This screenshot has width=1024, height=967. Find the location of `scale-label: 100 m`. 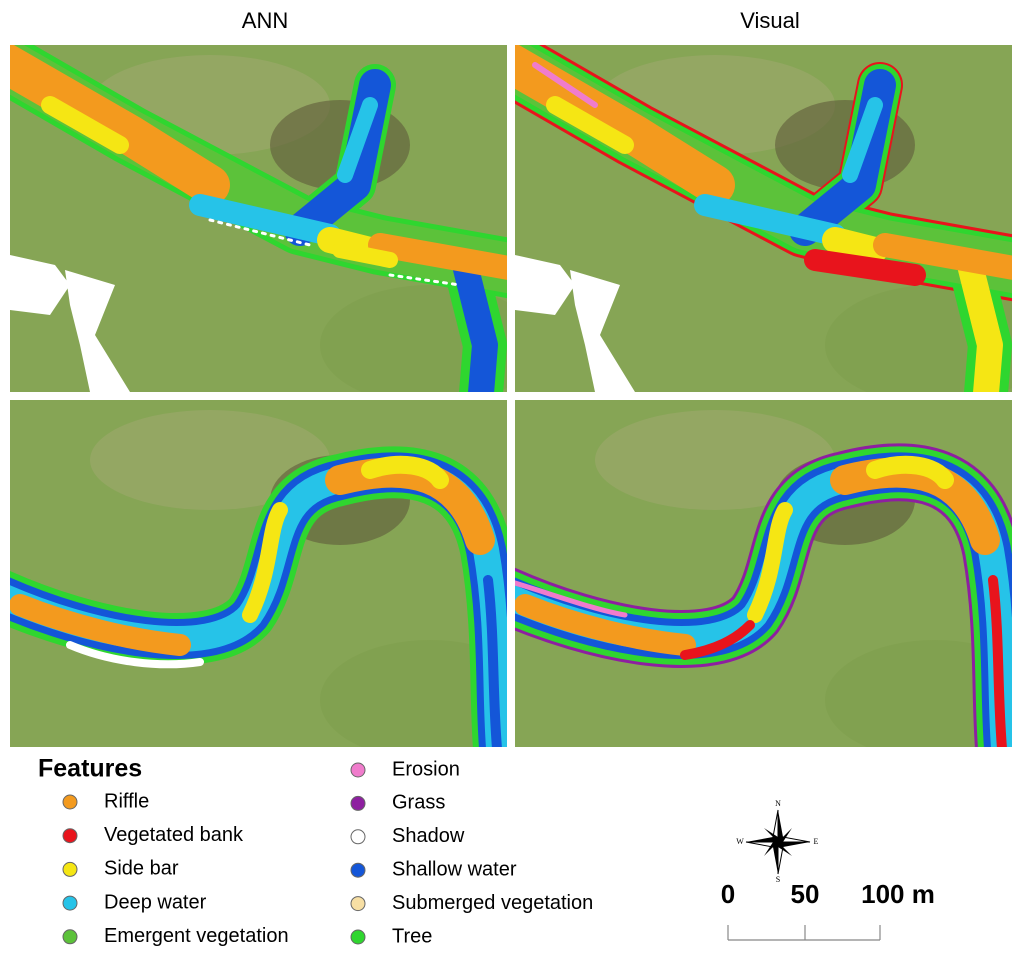

scale-label: 100 m is located at coordinates (898, 894).